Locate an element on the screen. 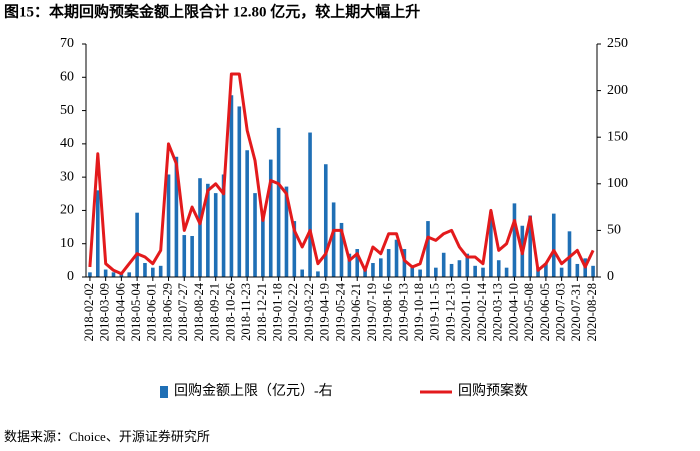 Image resolution: width=700 pixels, height=451 pixels. x-tick-label: 2018-12-21 is located at coordinates (262, 312).